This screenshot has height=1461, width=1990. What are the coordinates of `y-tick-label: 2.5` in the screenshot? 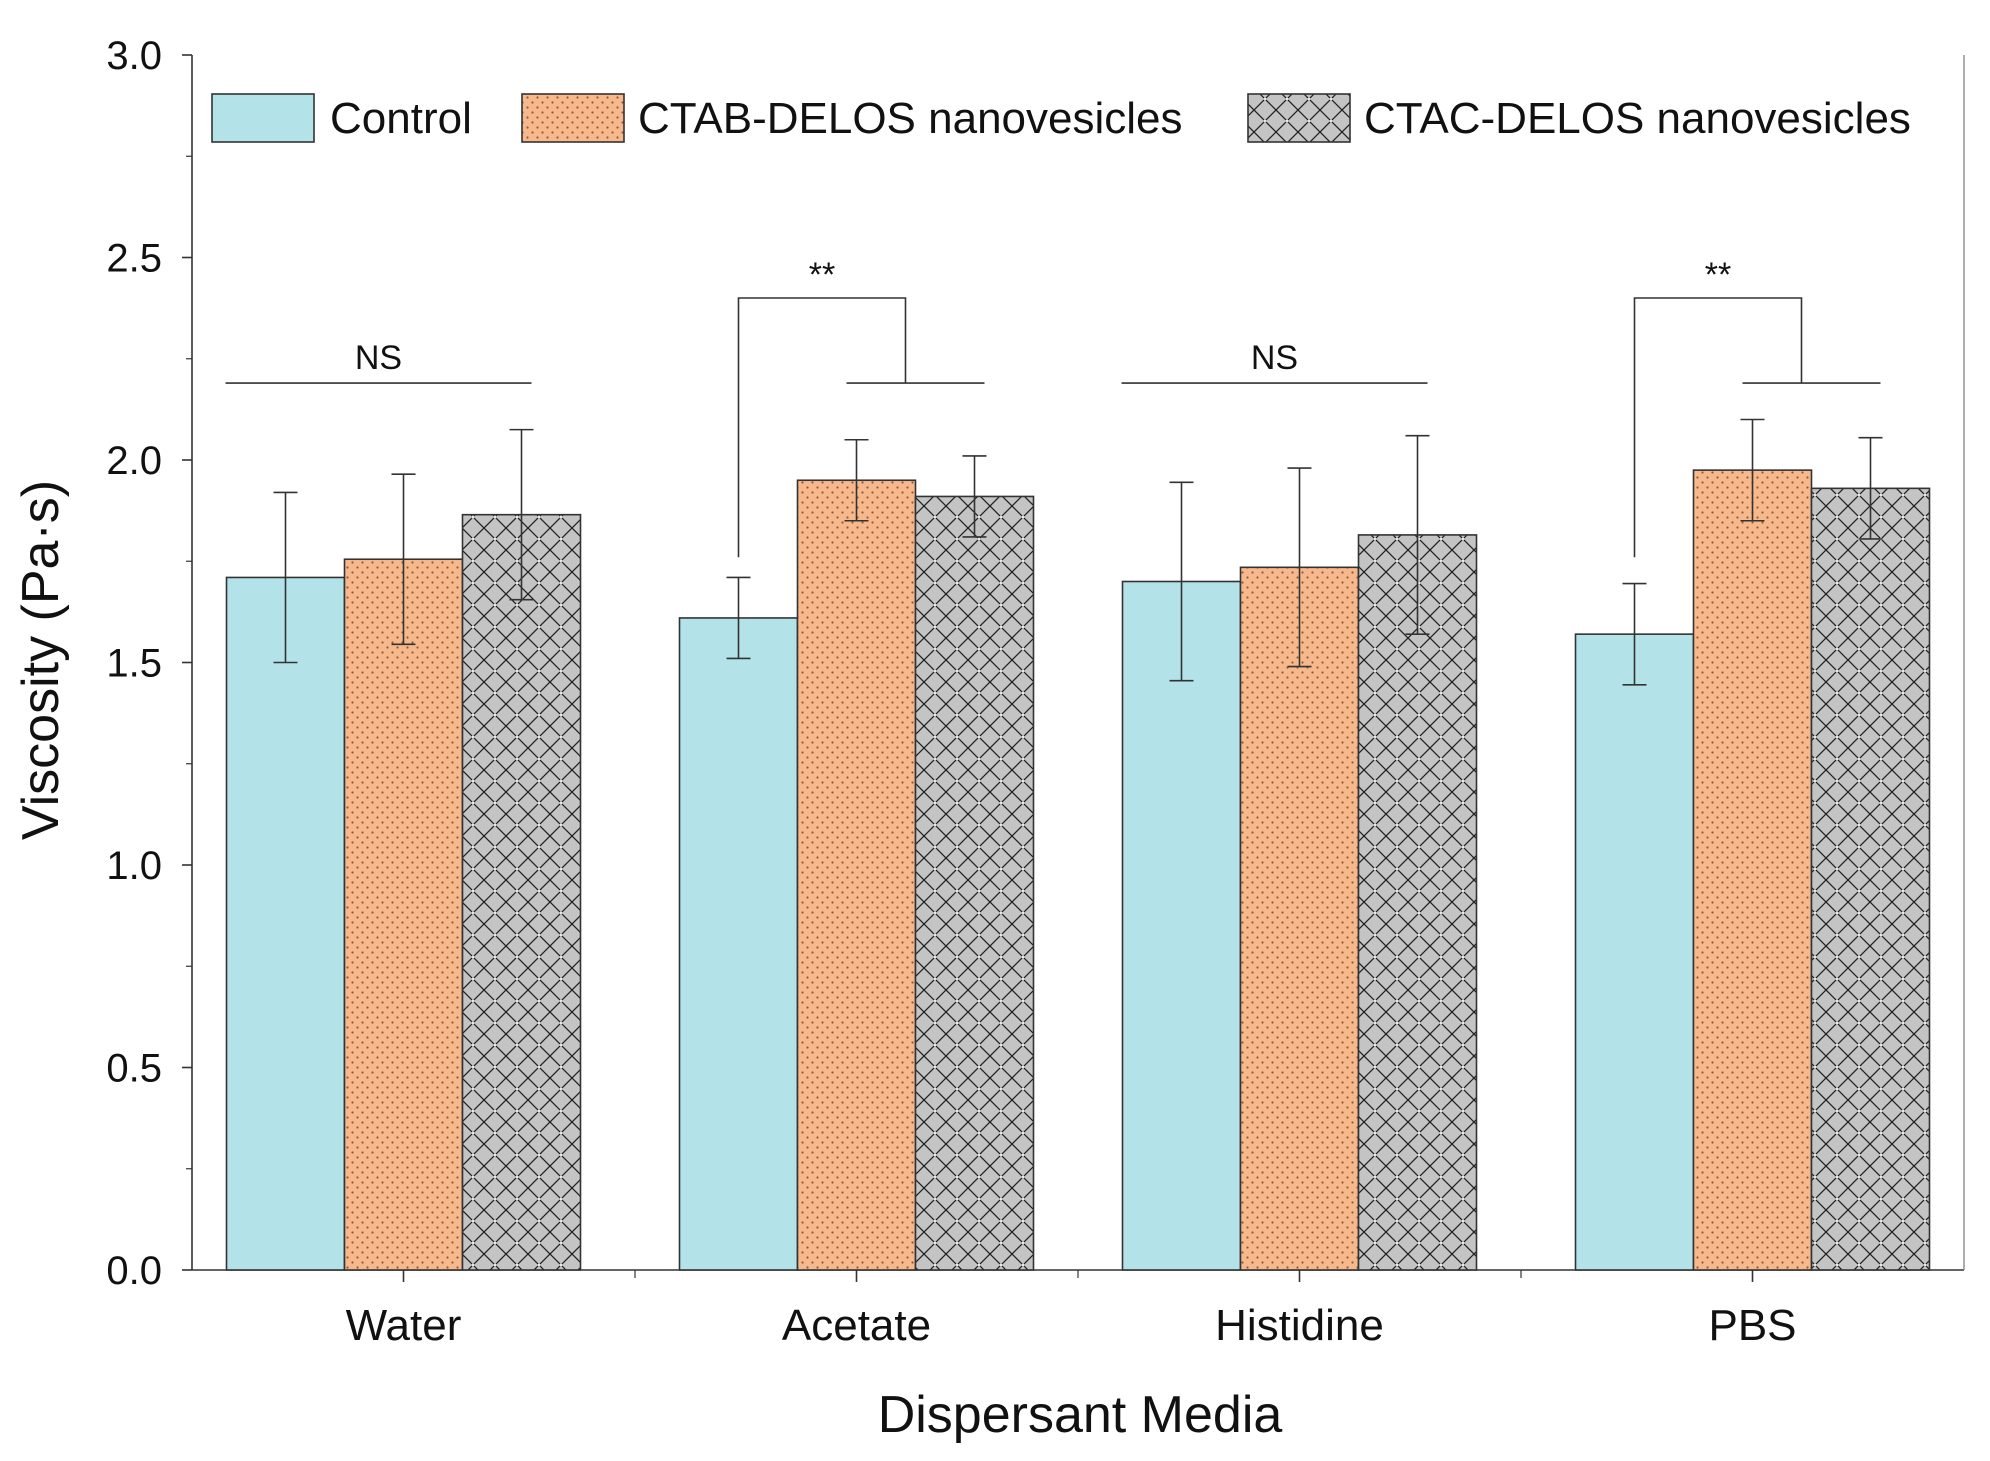 It's located at (134, 259).